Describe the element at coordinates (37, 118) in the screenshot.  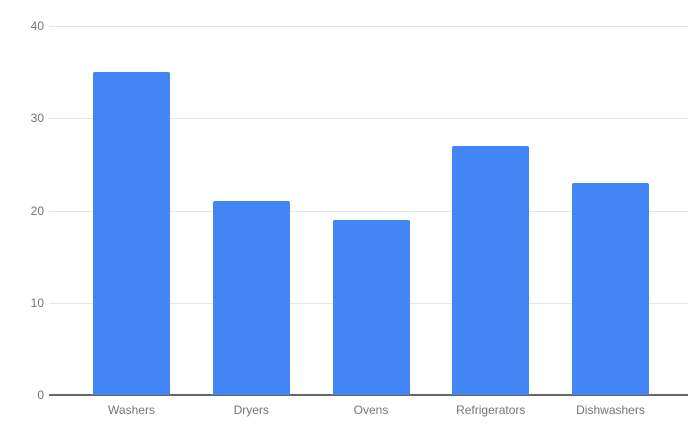
I see `y-axis-tick-label: 30` at that location.